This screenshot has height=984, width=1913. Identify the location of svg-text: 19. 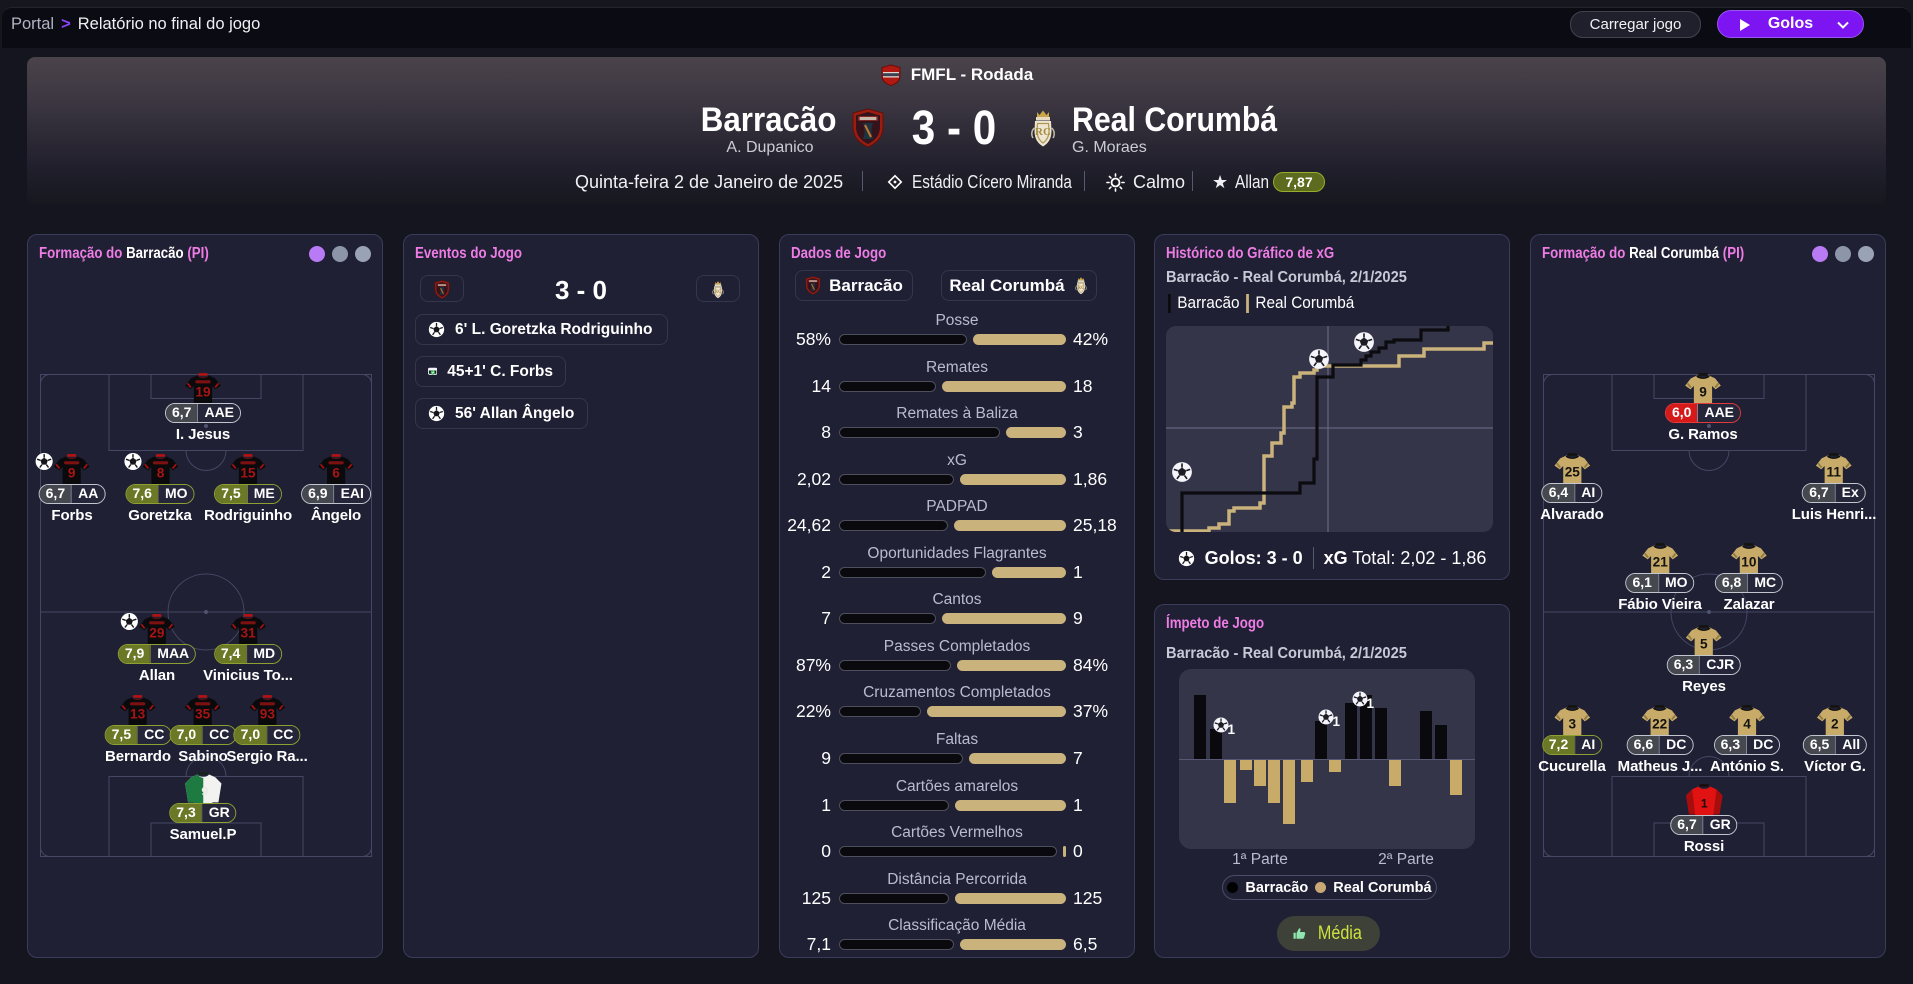
(203, 392).